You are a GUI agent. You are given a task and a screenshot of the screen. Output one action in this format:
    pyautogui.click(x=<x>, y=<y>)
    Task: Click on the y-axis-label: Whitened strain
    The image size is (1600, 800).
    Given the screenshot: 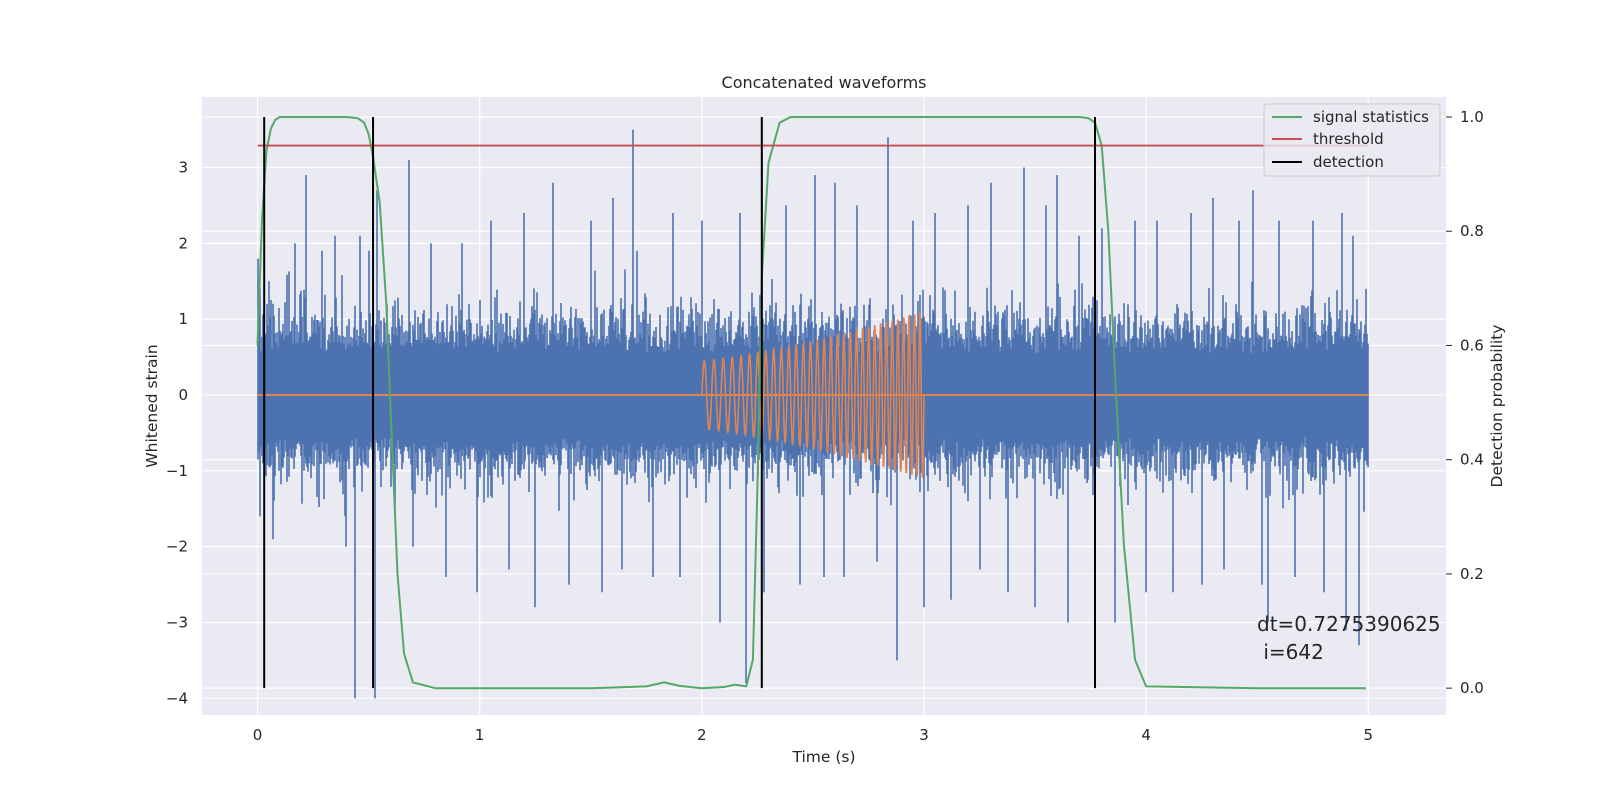 What is the action you would take?
    pyautogui.click(x=152, y=405)
    